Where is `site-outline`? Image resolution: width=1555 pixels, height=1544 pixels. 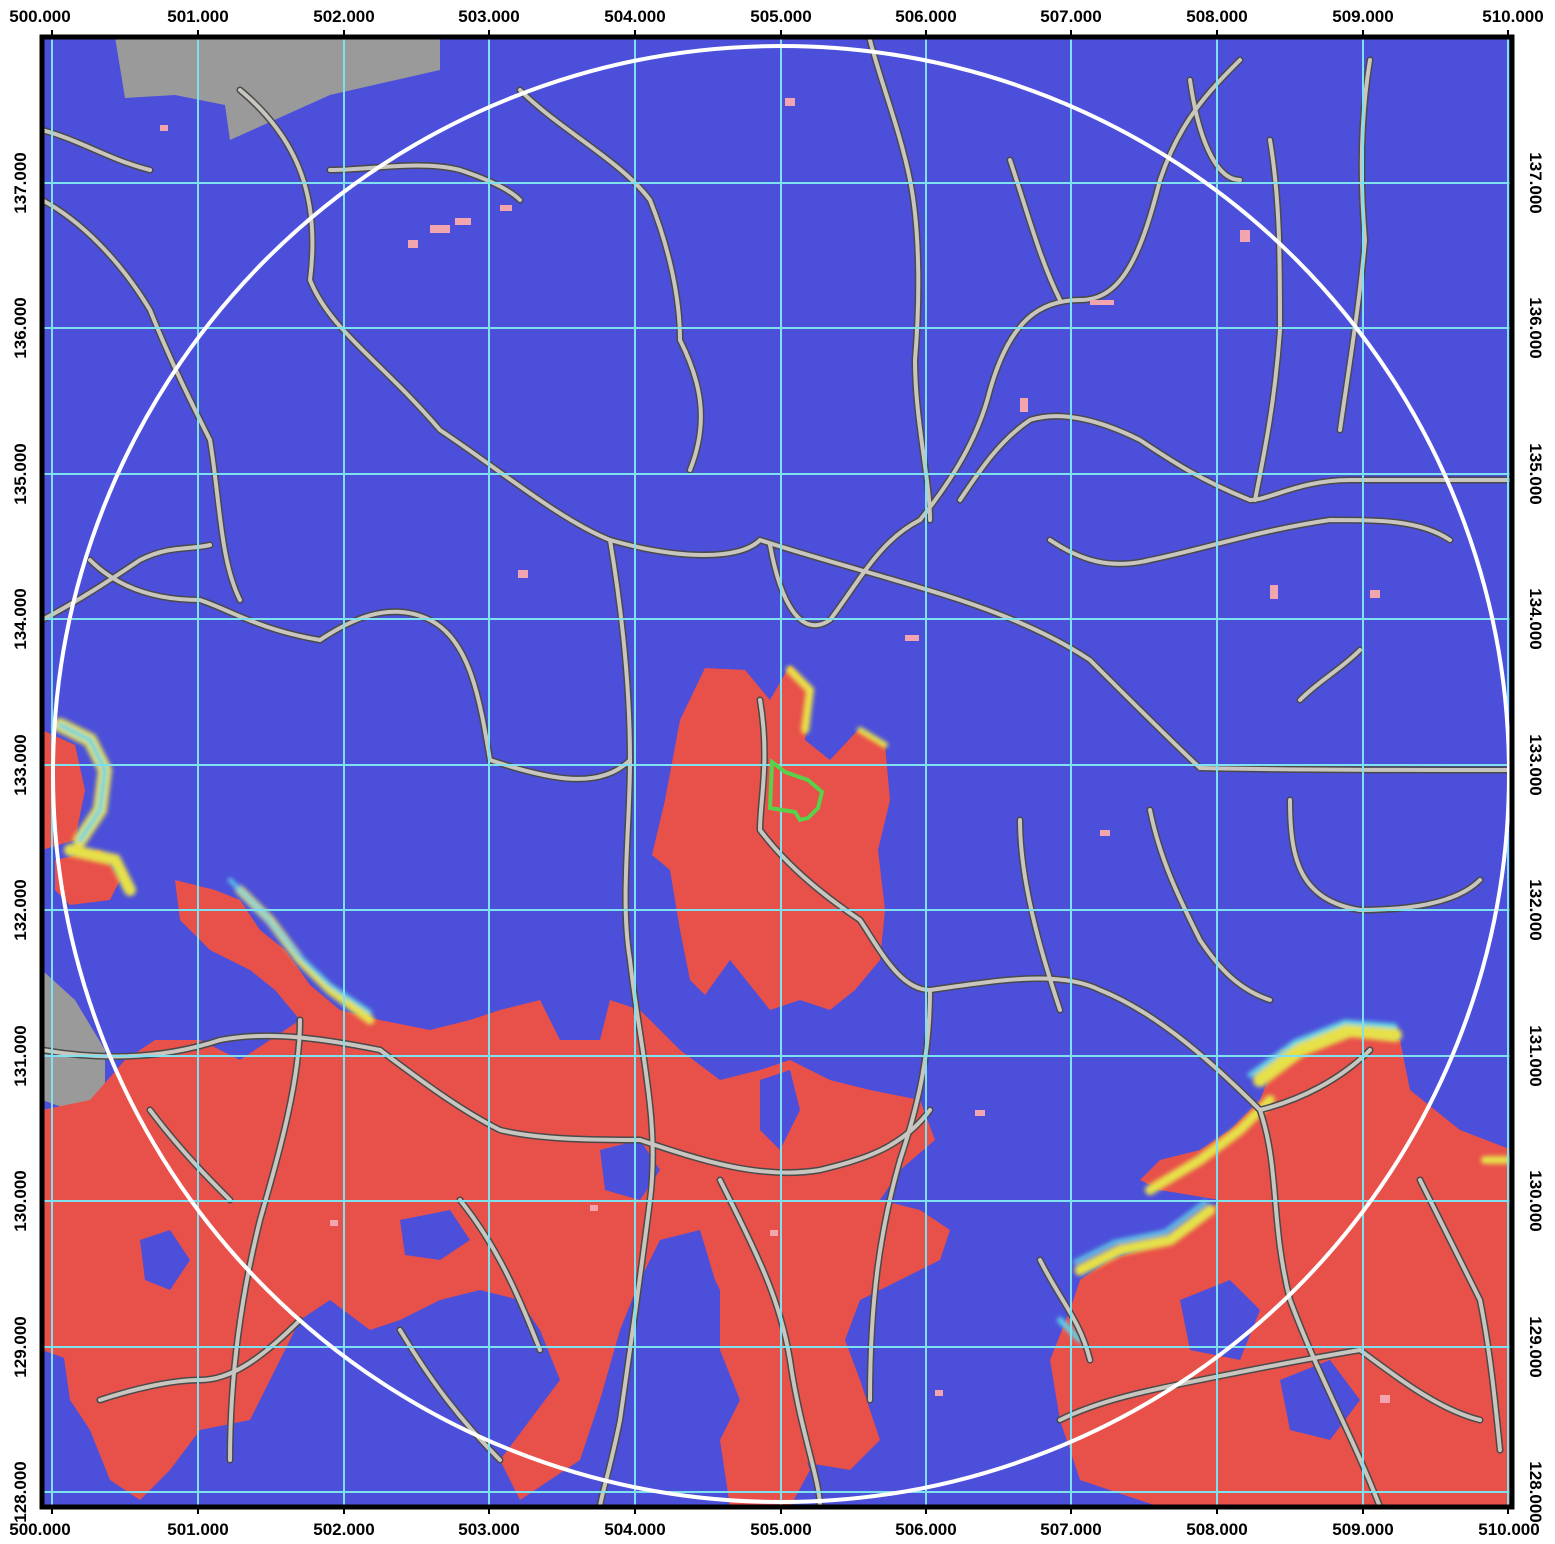
site-outline is located at coordinates (796, 790).